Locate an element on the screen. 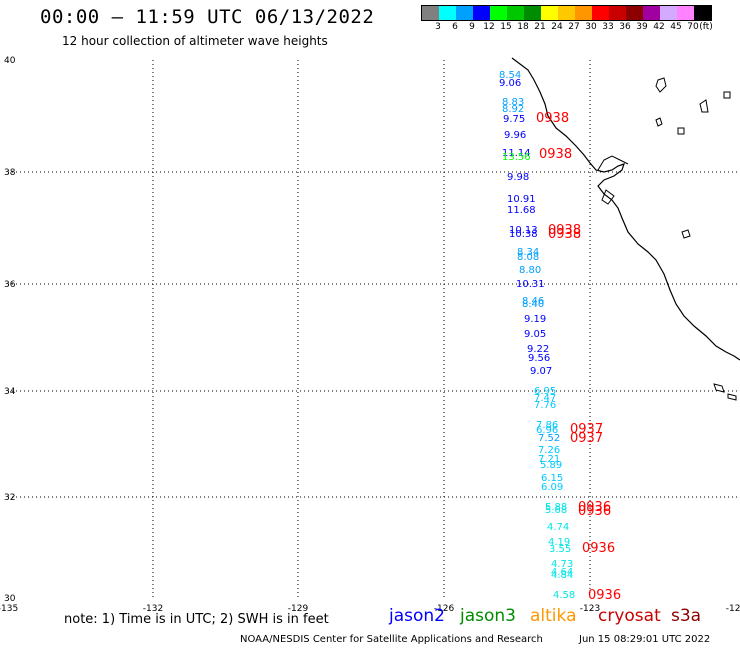  scale-label: 42 is located at coordinates (659, 27).